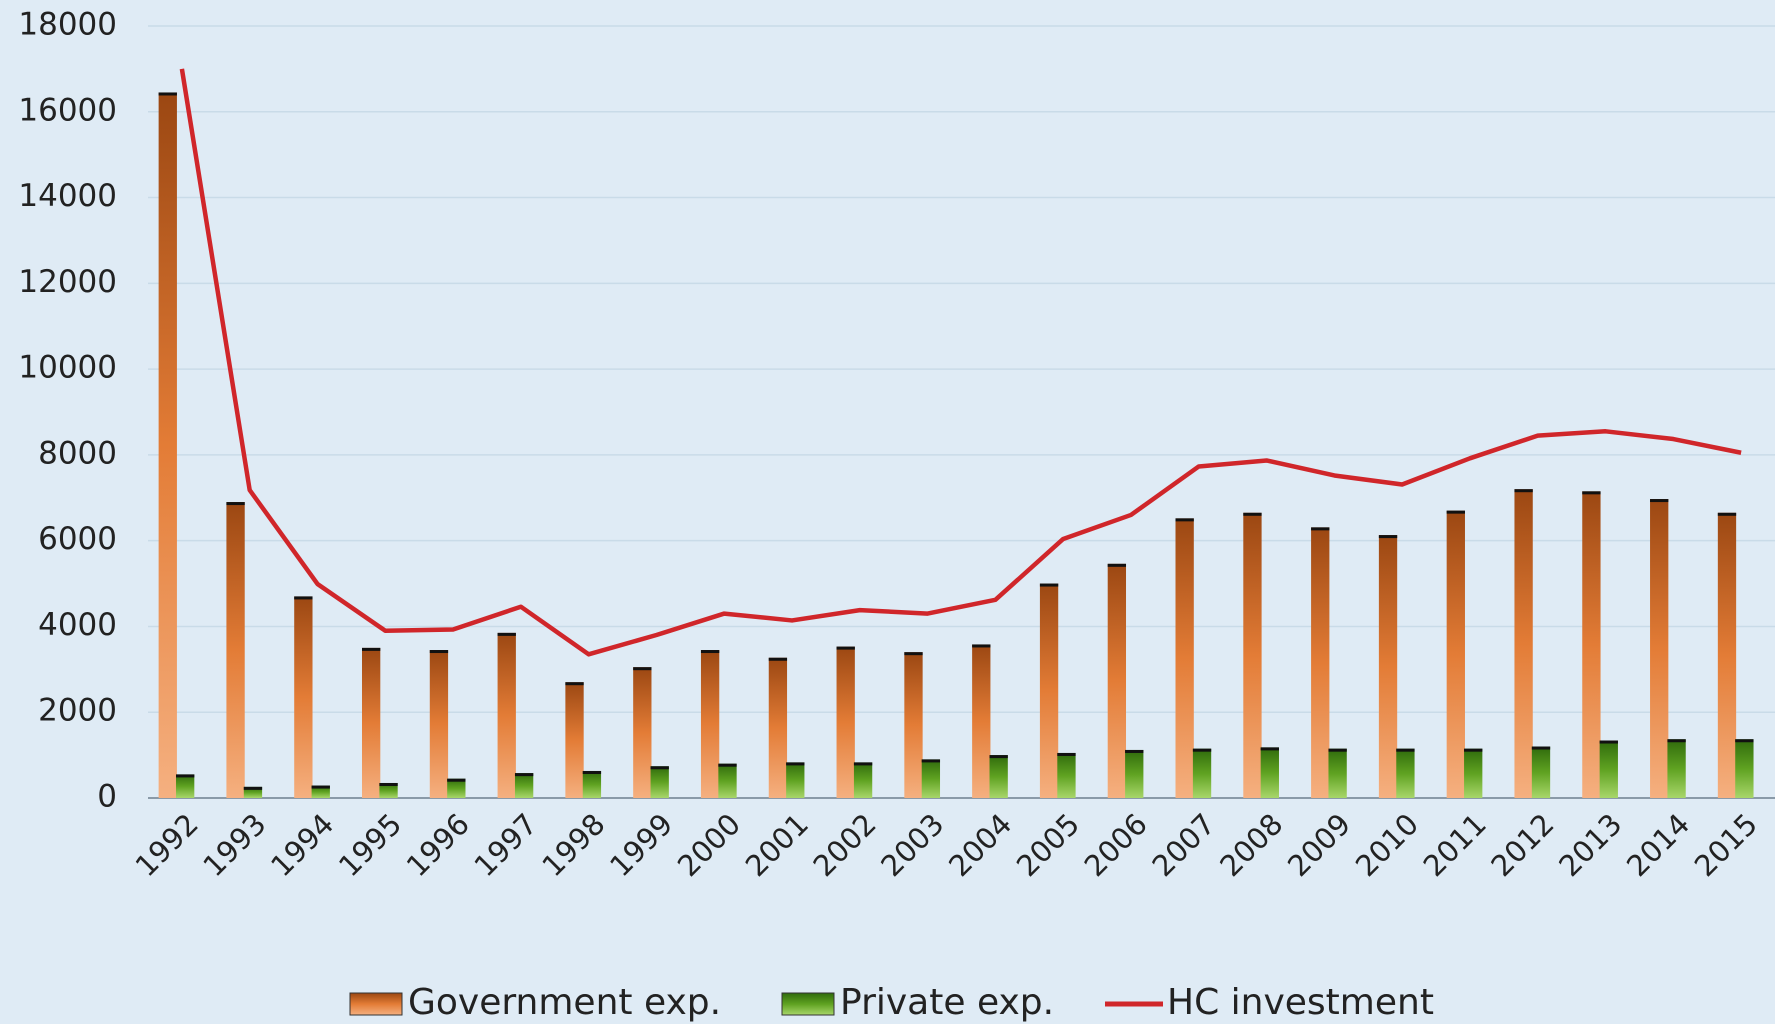 The height and width of the screenshot is (1024, 1775). I want to click on y-tick-label: 10000, so click(67, 368).